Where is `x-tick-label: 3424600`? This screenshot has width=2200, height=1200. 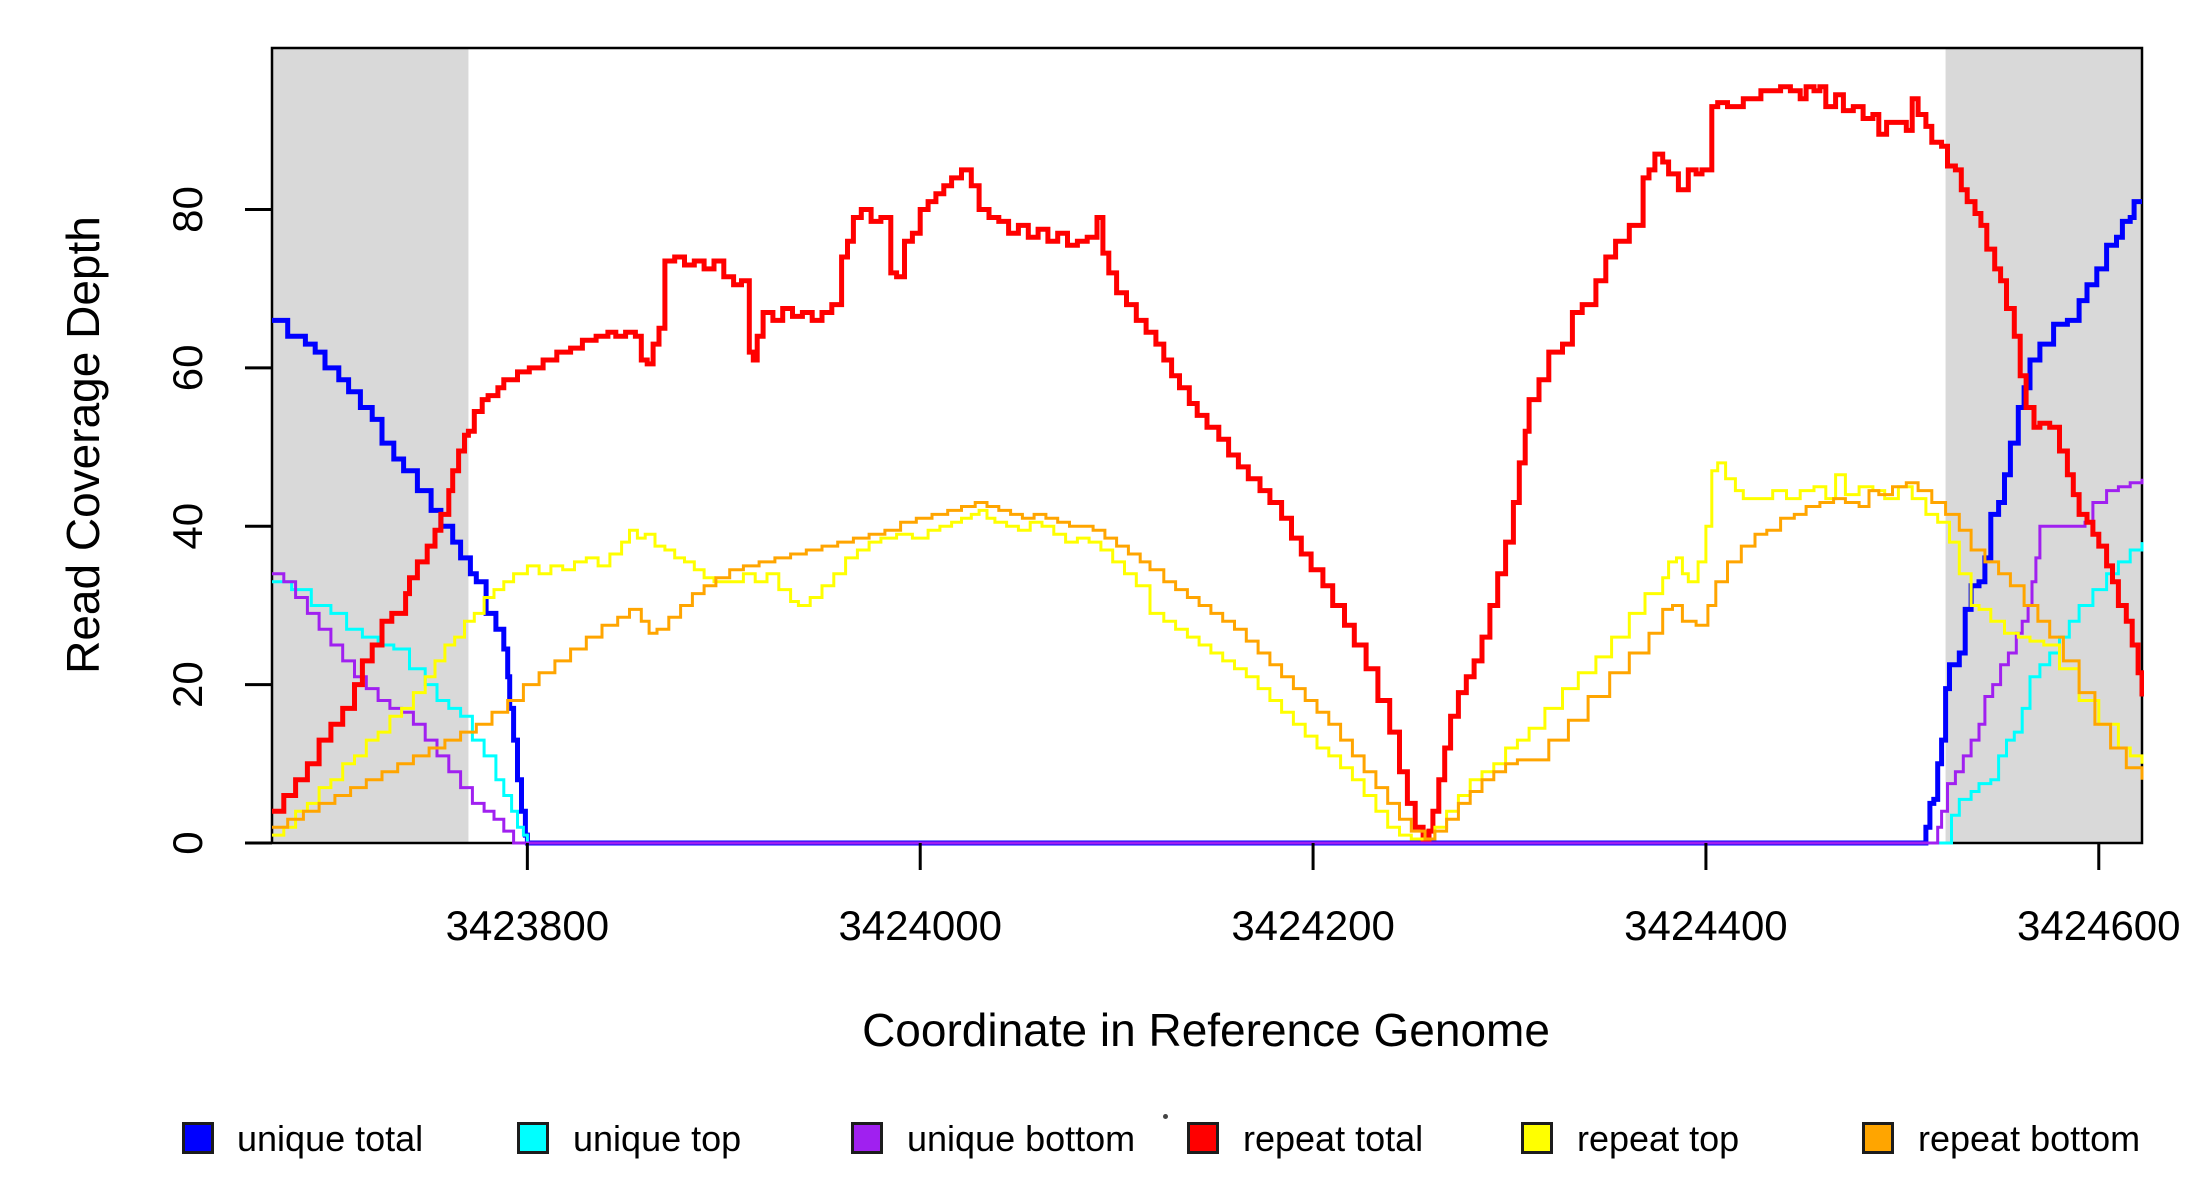
x-tick-label: 3424600 is located at coordinates (2099, 925).